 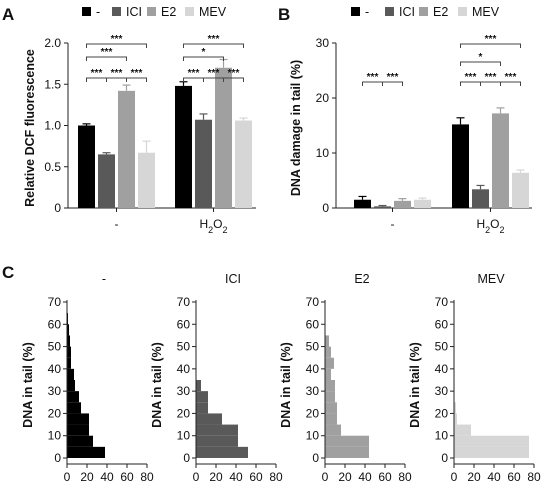 What do you see at coordinates (243, 164) in the screenshot?
I see `bar-mev` at bounding box center [243, 164].